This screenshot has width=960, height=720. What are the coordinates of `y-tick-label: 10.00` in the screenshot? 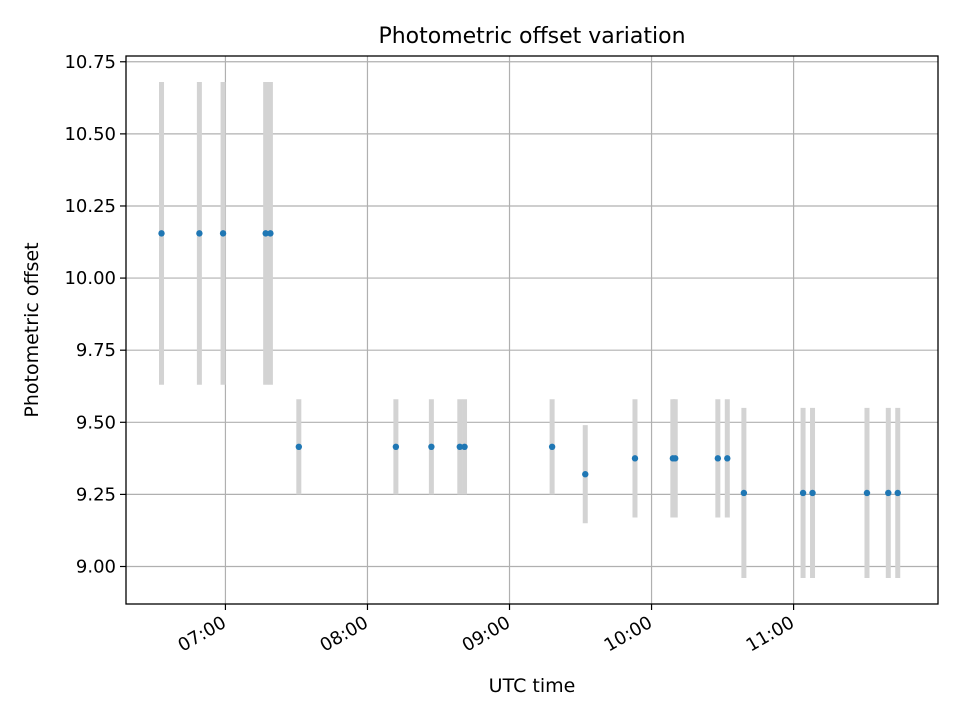 It's located at (90, 278).